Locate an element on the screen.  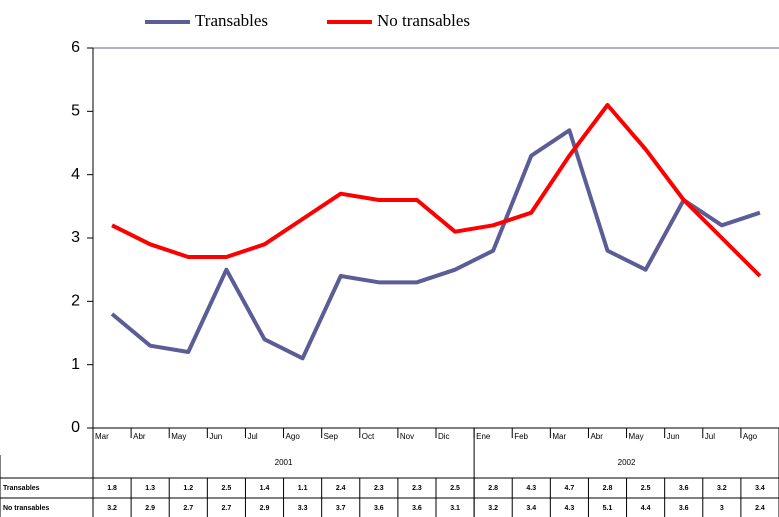
x-tick-label: Ene is located at coordinates (483, 436).